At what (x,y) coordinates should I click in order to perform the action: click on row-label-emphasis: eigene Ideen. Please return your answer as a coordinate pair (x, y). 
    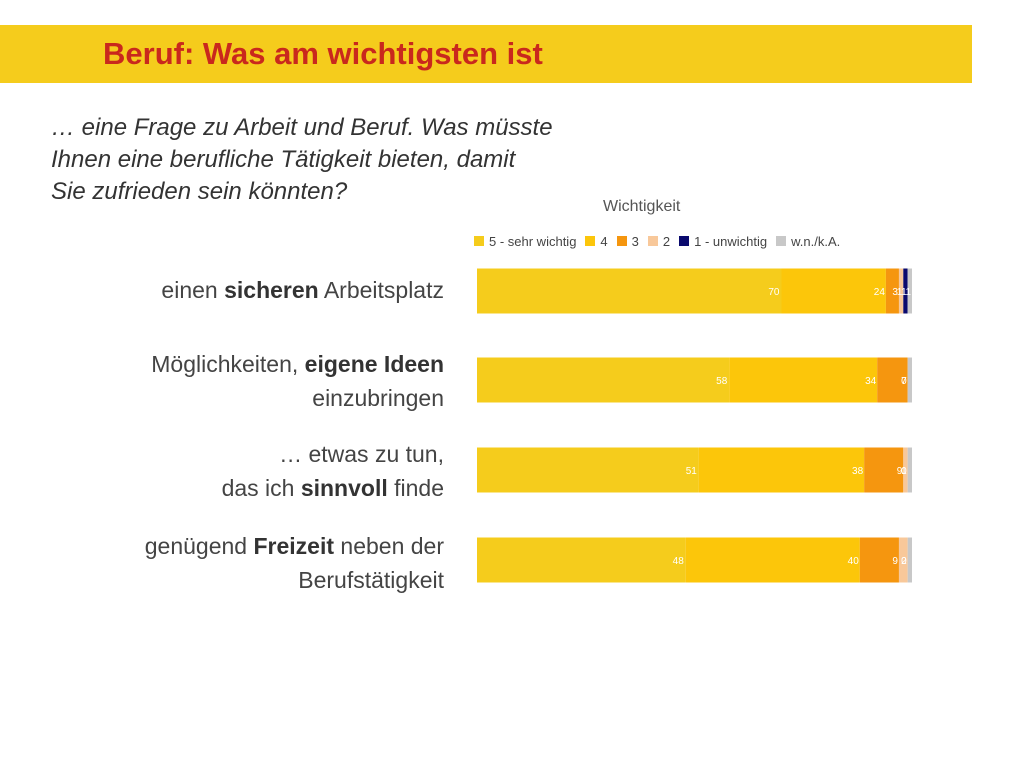
    Looking at the image, I should click on (374, 364).